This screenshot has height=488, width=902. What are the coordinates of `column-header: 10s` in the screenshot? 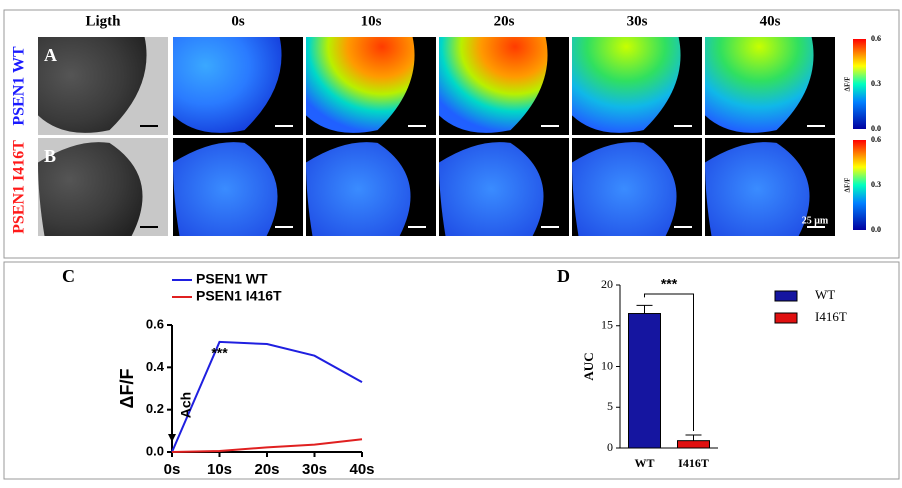 It's located at (371, 21).